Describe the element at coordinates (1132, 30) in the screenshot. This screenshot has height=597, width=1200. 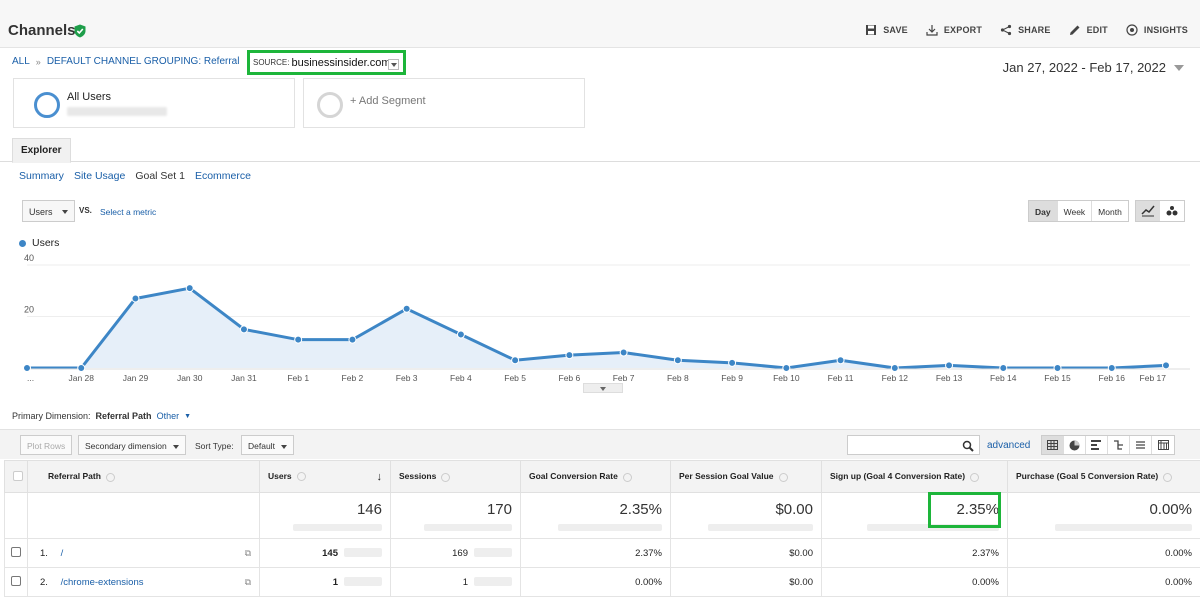
I see `insights-icon` at that location.